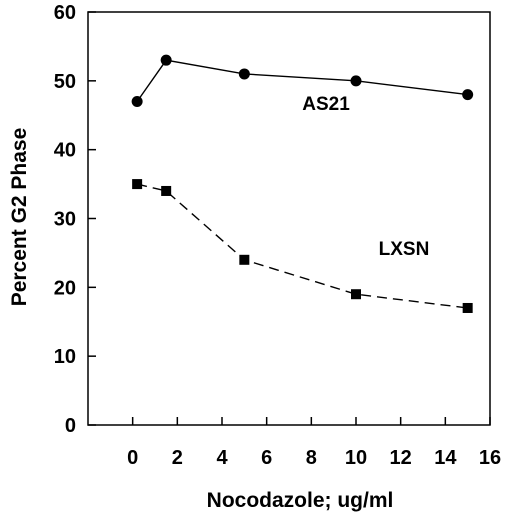 The width and height of the screenshot is (520, 521). Describe the element at coordinates (65, 151) in the screenshot. I see `y-tick-label: 40` at that location.